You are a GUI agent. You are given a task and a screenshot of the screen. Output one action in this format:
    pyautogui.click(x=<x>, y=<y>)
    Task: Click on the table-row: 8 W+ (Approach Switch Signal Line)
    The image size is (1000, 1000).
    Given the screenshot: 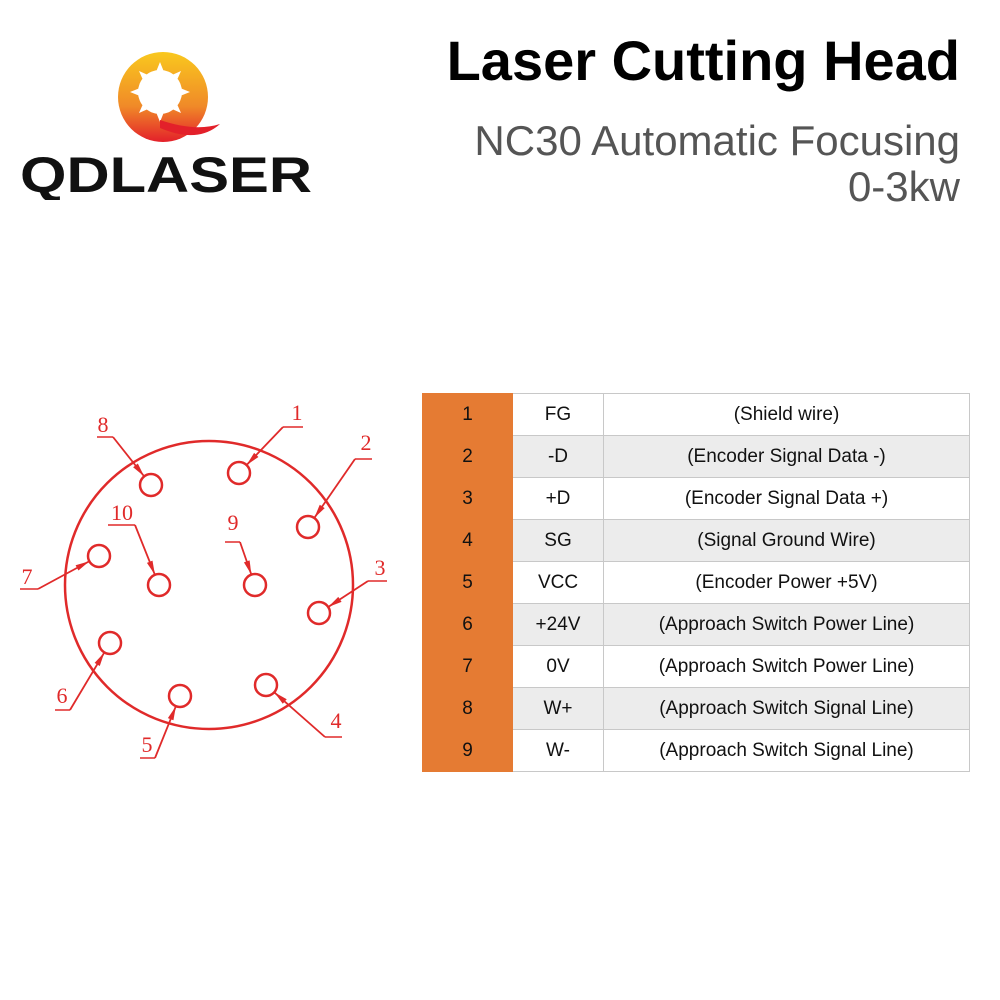 What is the action you would take?
    pyautogui.click(x=696, y=708)
    